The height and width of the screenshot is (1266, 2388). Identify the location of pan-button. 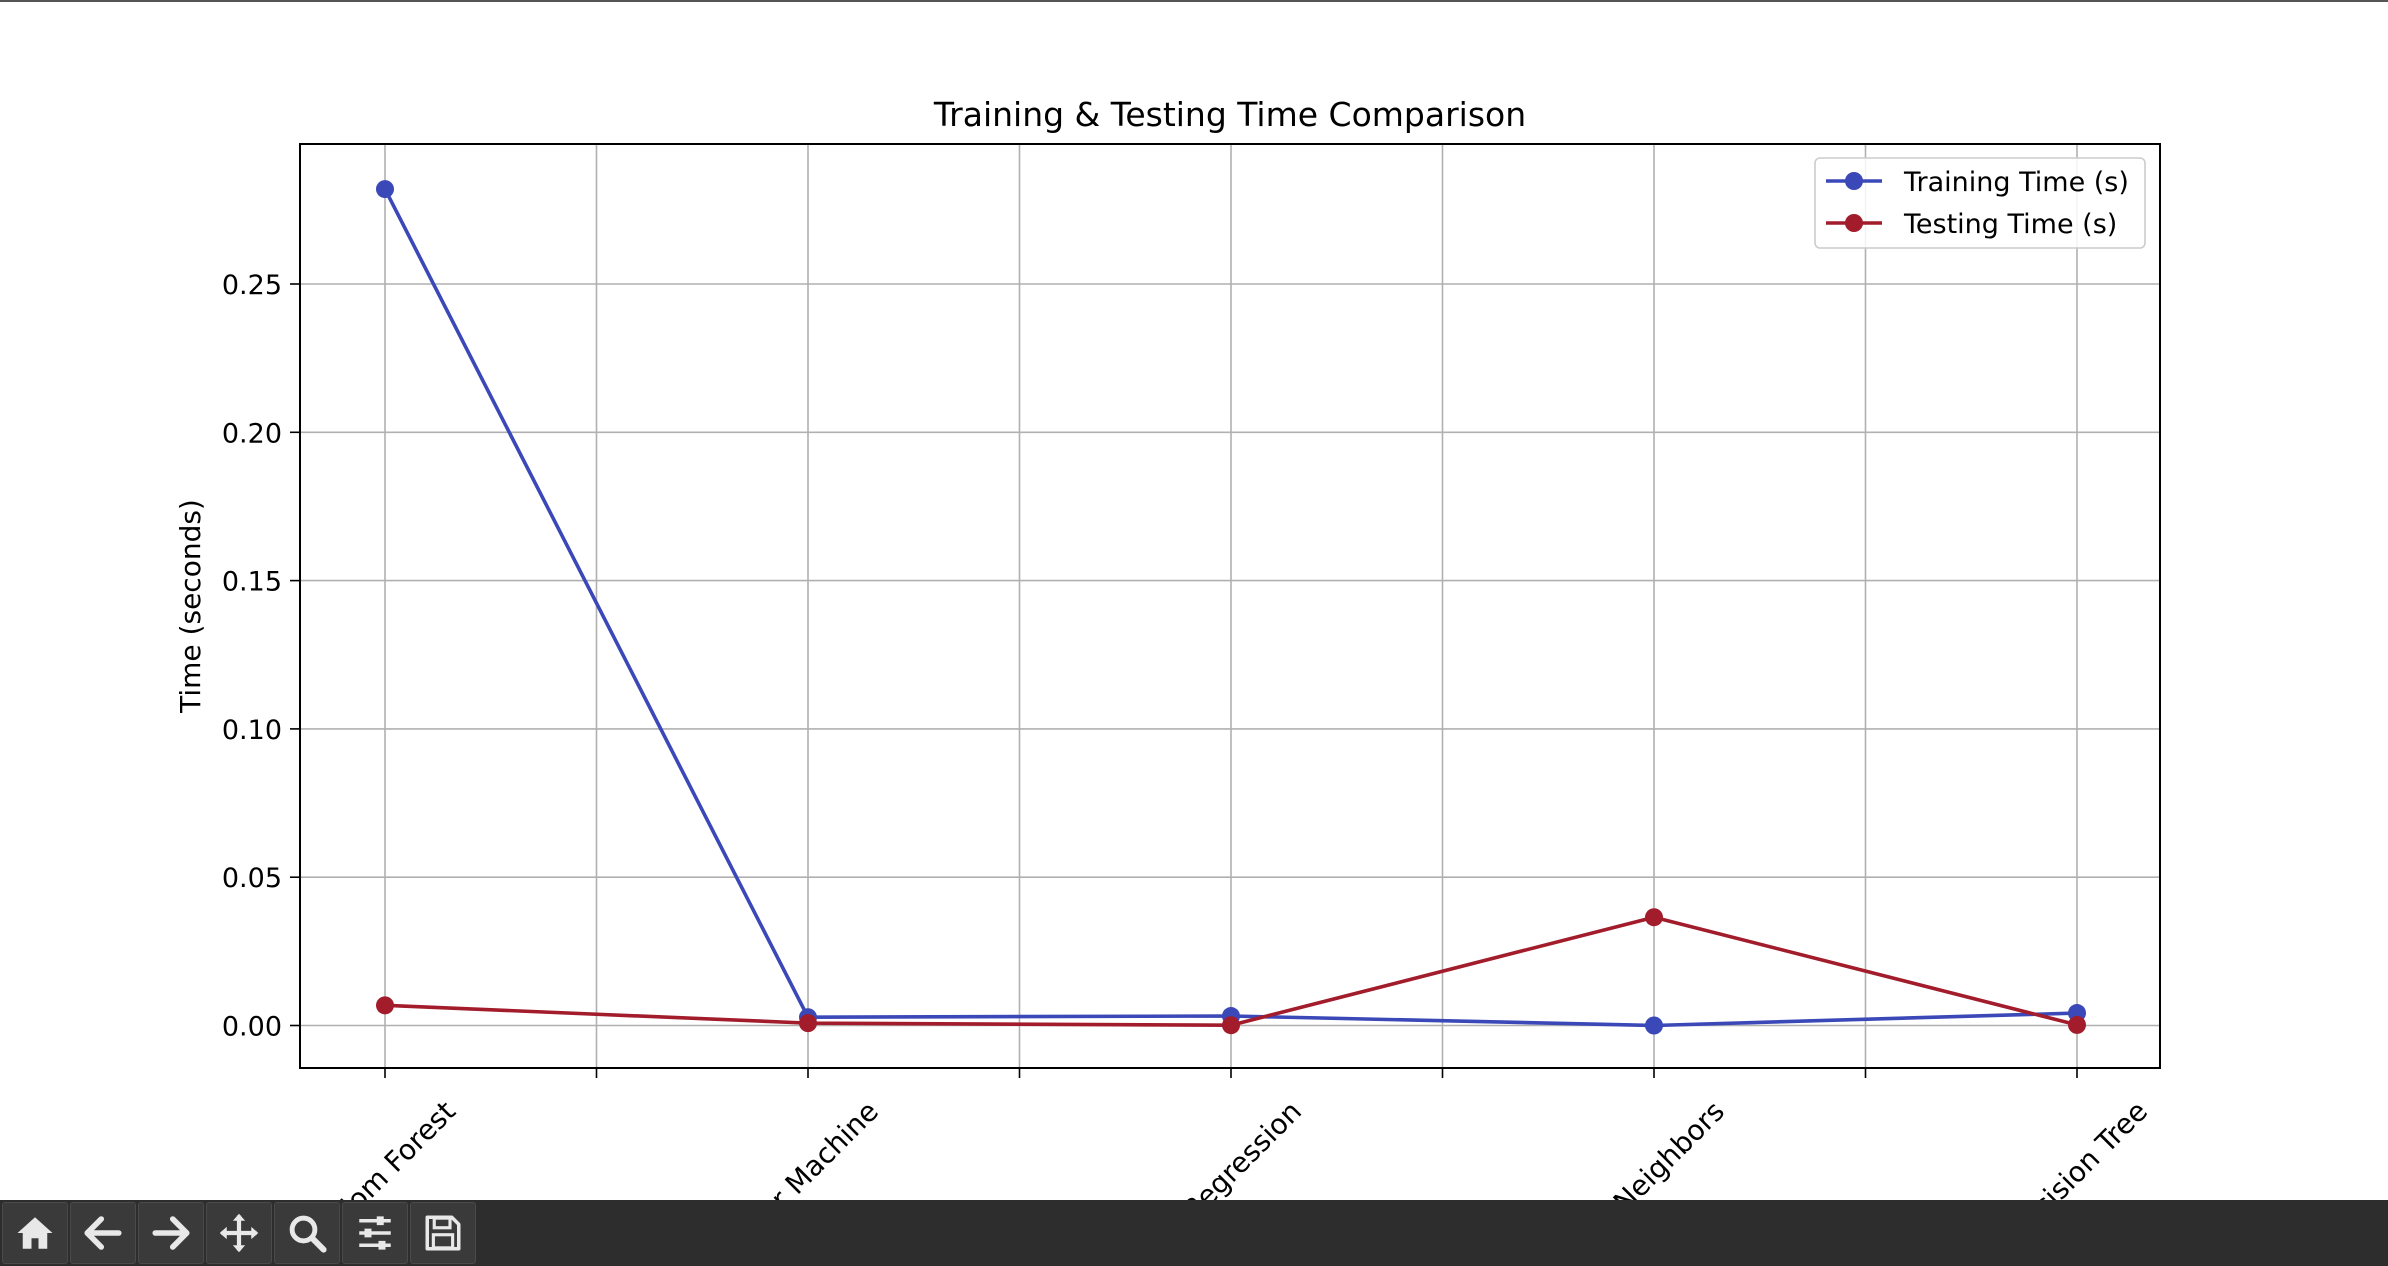
(239, 1233).